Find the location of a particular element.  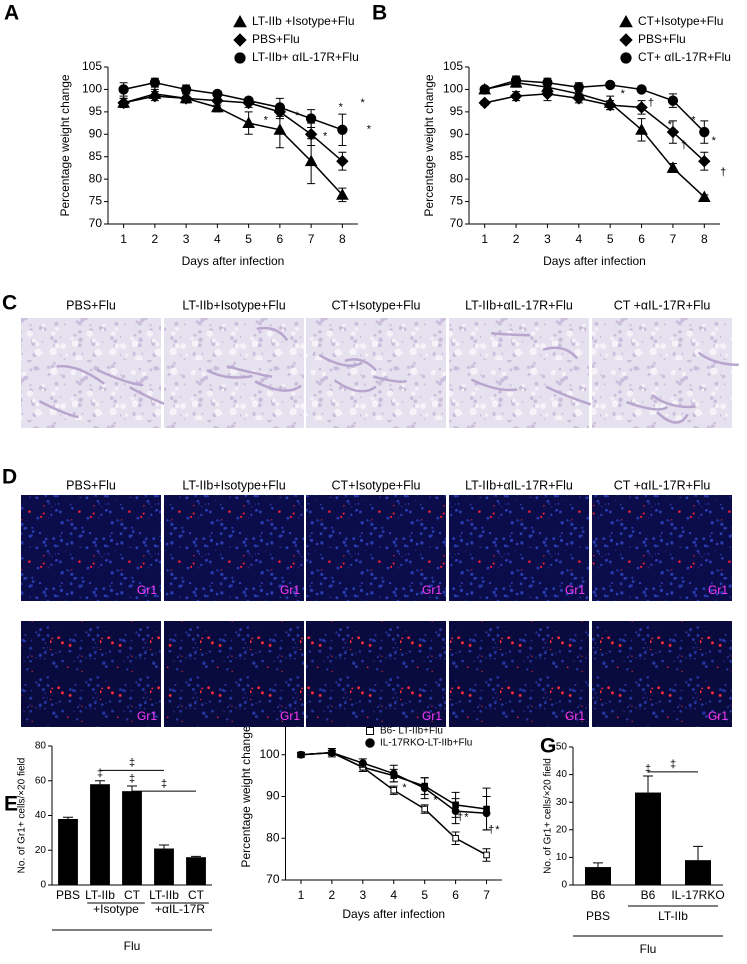

group-label: +Isotype is located at coordinates (116, 909).